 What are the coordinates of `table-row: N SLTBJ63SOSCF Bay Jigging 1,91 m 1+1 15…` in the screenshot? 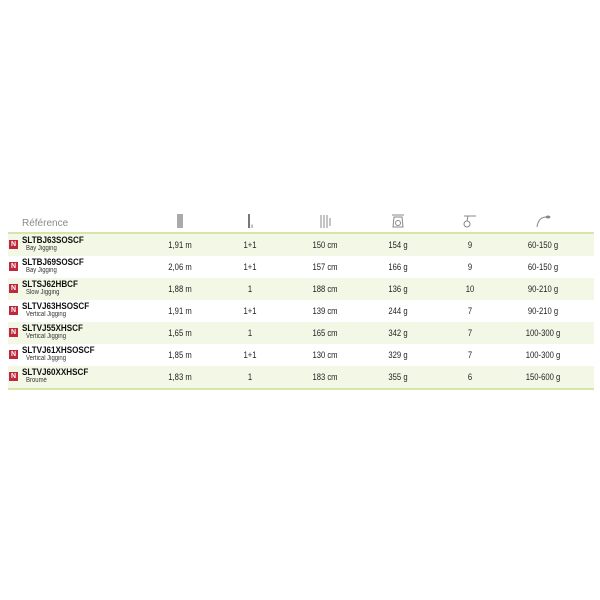 It's located at (301, 245).